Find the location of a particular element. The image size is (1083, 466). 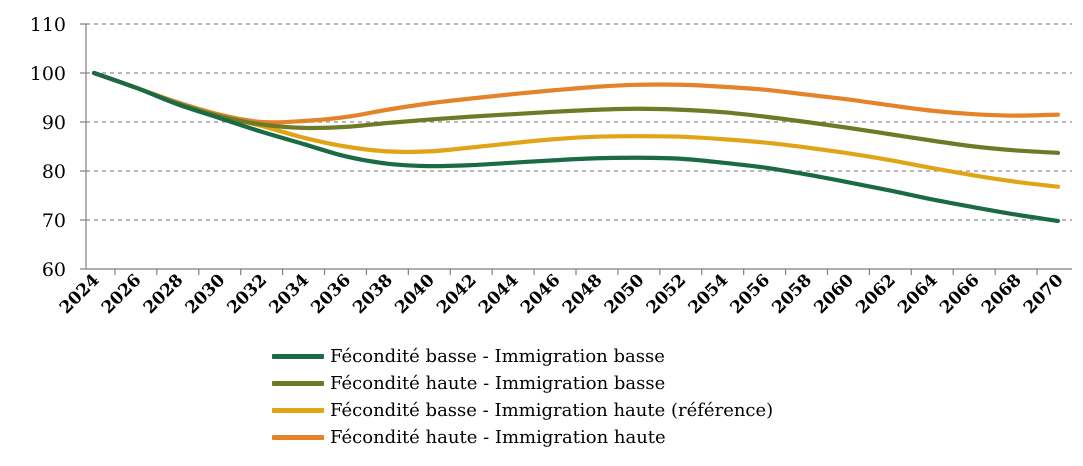

x-tick-label: 2030 is located at coordinates (206, 294).